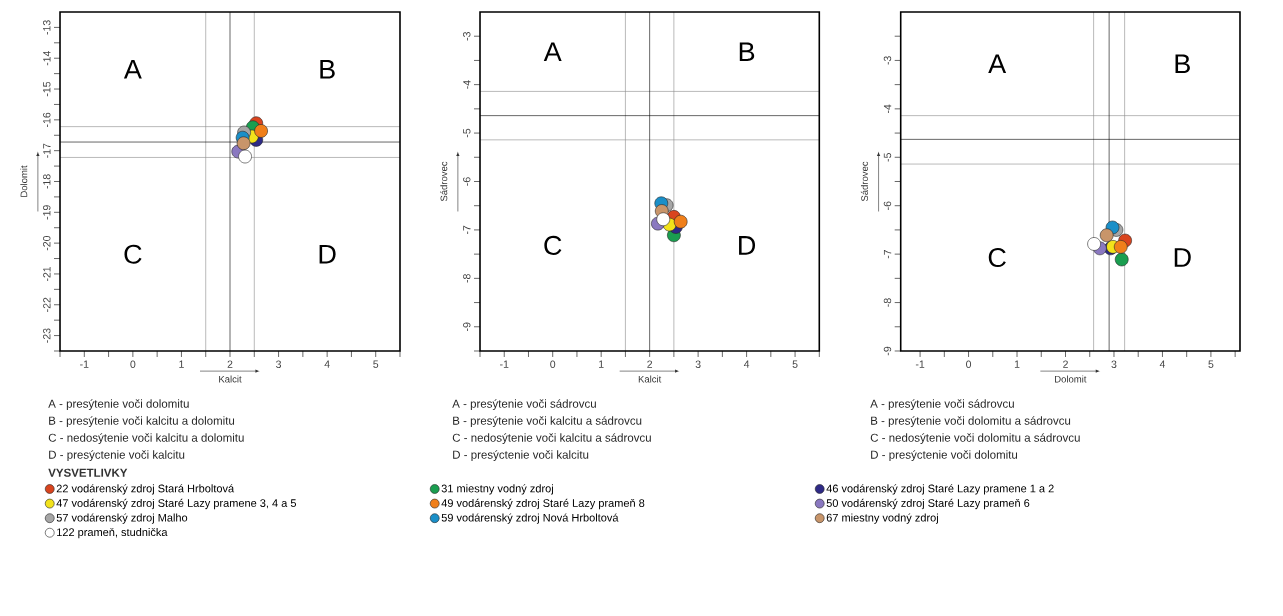 Image resolution: width=1283 pixels, height=616 pixels. What do you see at coordinates (971, 422) in the screenshot?
I see `text: B - presýtenie voči dolomitu a sádrovcu` at bounding box center [971, 422].